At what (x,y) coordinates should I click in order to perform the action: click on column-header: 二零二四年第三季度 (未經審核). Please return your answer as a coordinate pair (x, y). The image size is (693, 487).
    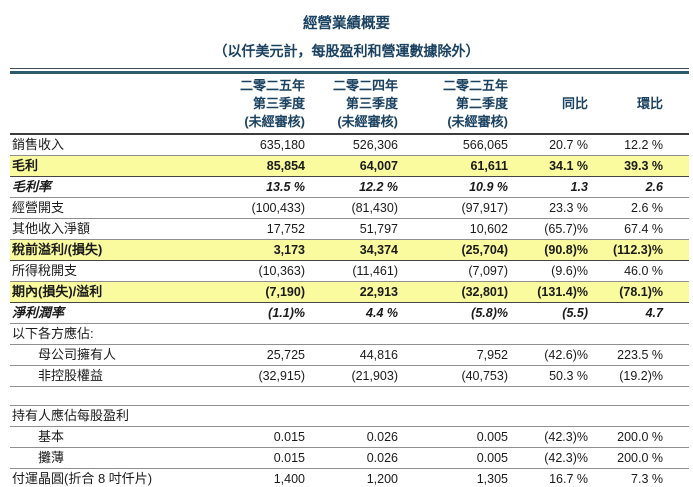
    Looking at the image, I should click on (351, 104).